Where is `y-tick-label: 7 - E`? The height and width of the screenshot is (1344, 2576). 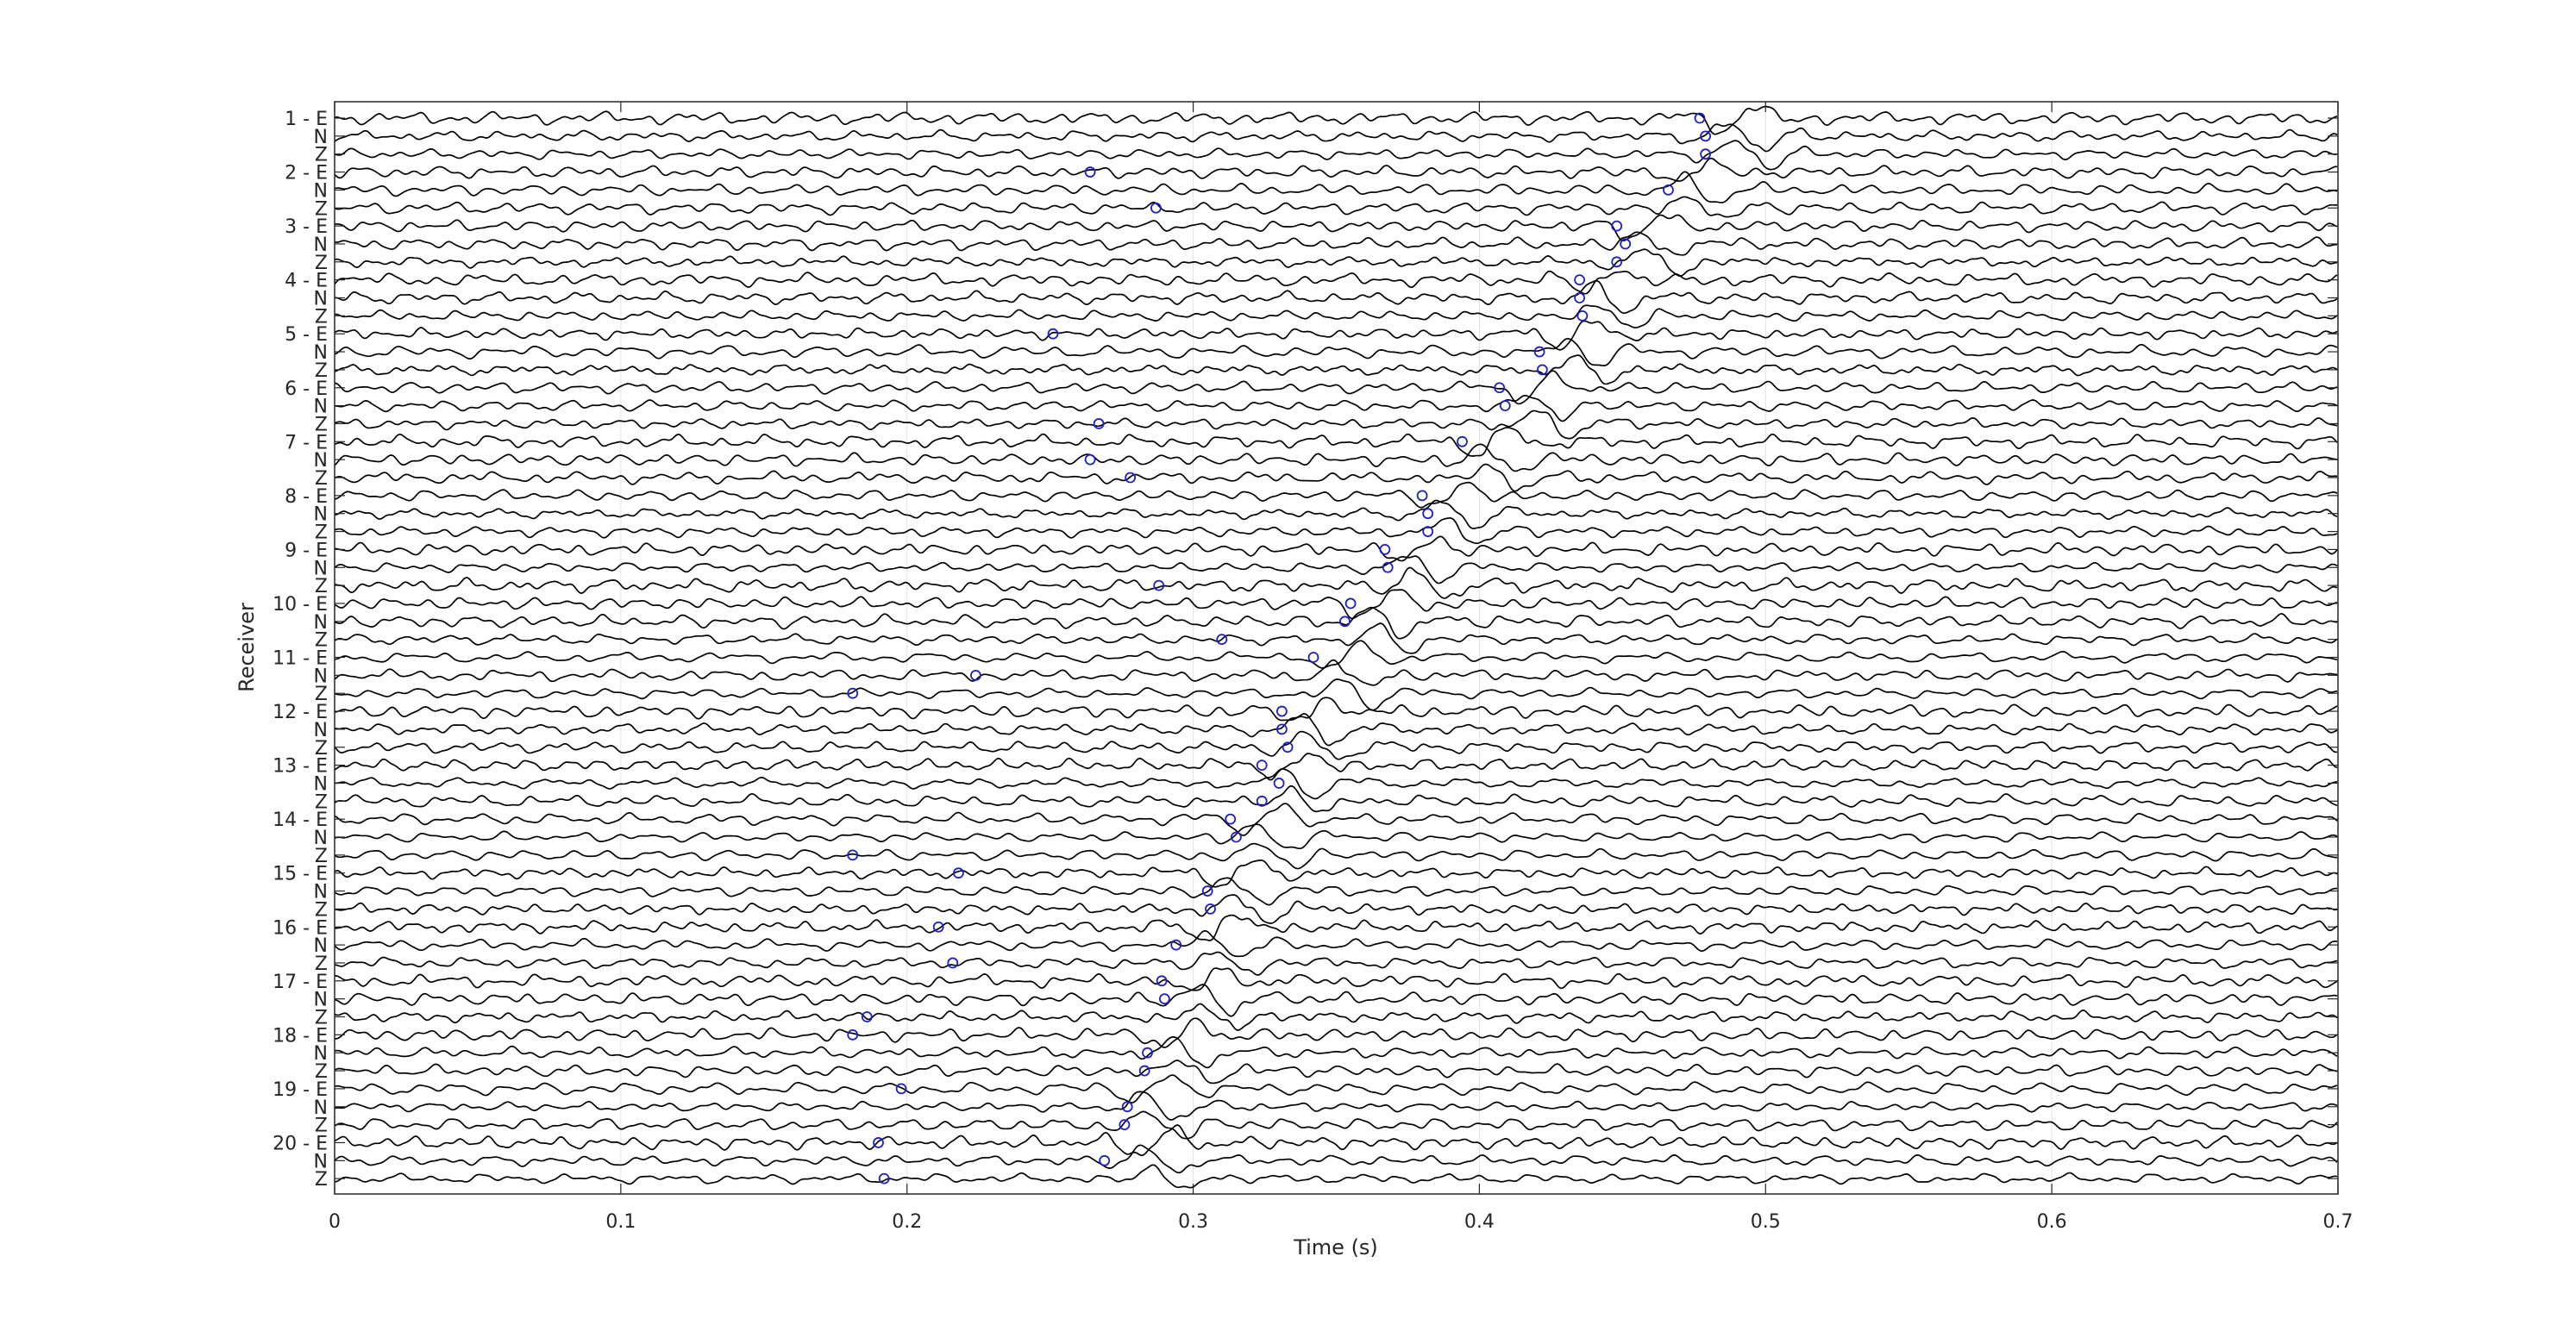 y-tick-label: 7 - E is located at coordinates (306, 442).